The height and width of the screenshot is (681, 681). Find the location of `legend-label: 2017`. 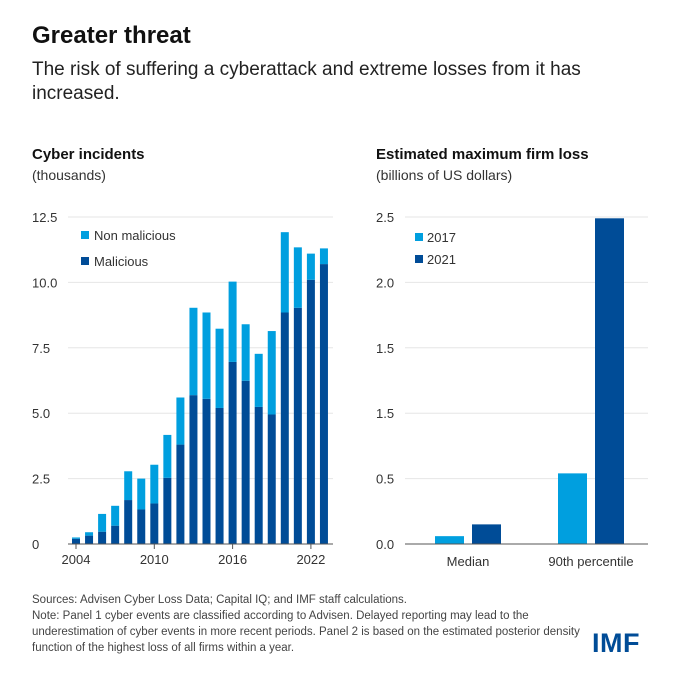

legend-label: 2017 is located at coordinates (441, 237).